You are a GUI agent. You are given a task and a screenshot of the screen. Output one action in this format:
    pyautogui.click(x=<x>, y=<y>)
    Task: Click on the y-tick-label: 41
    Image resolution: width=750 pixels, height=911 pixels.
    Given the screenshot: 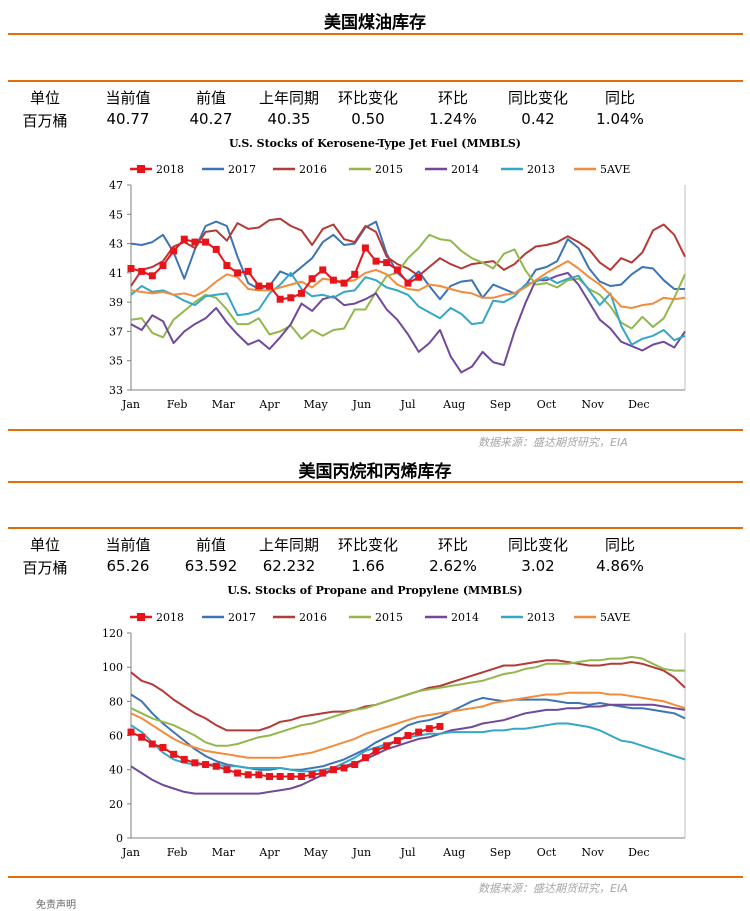 What is the action you would take?
    pyautogui.click(x=116, y=273)
    